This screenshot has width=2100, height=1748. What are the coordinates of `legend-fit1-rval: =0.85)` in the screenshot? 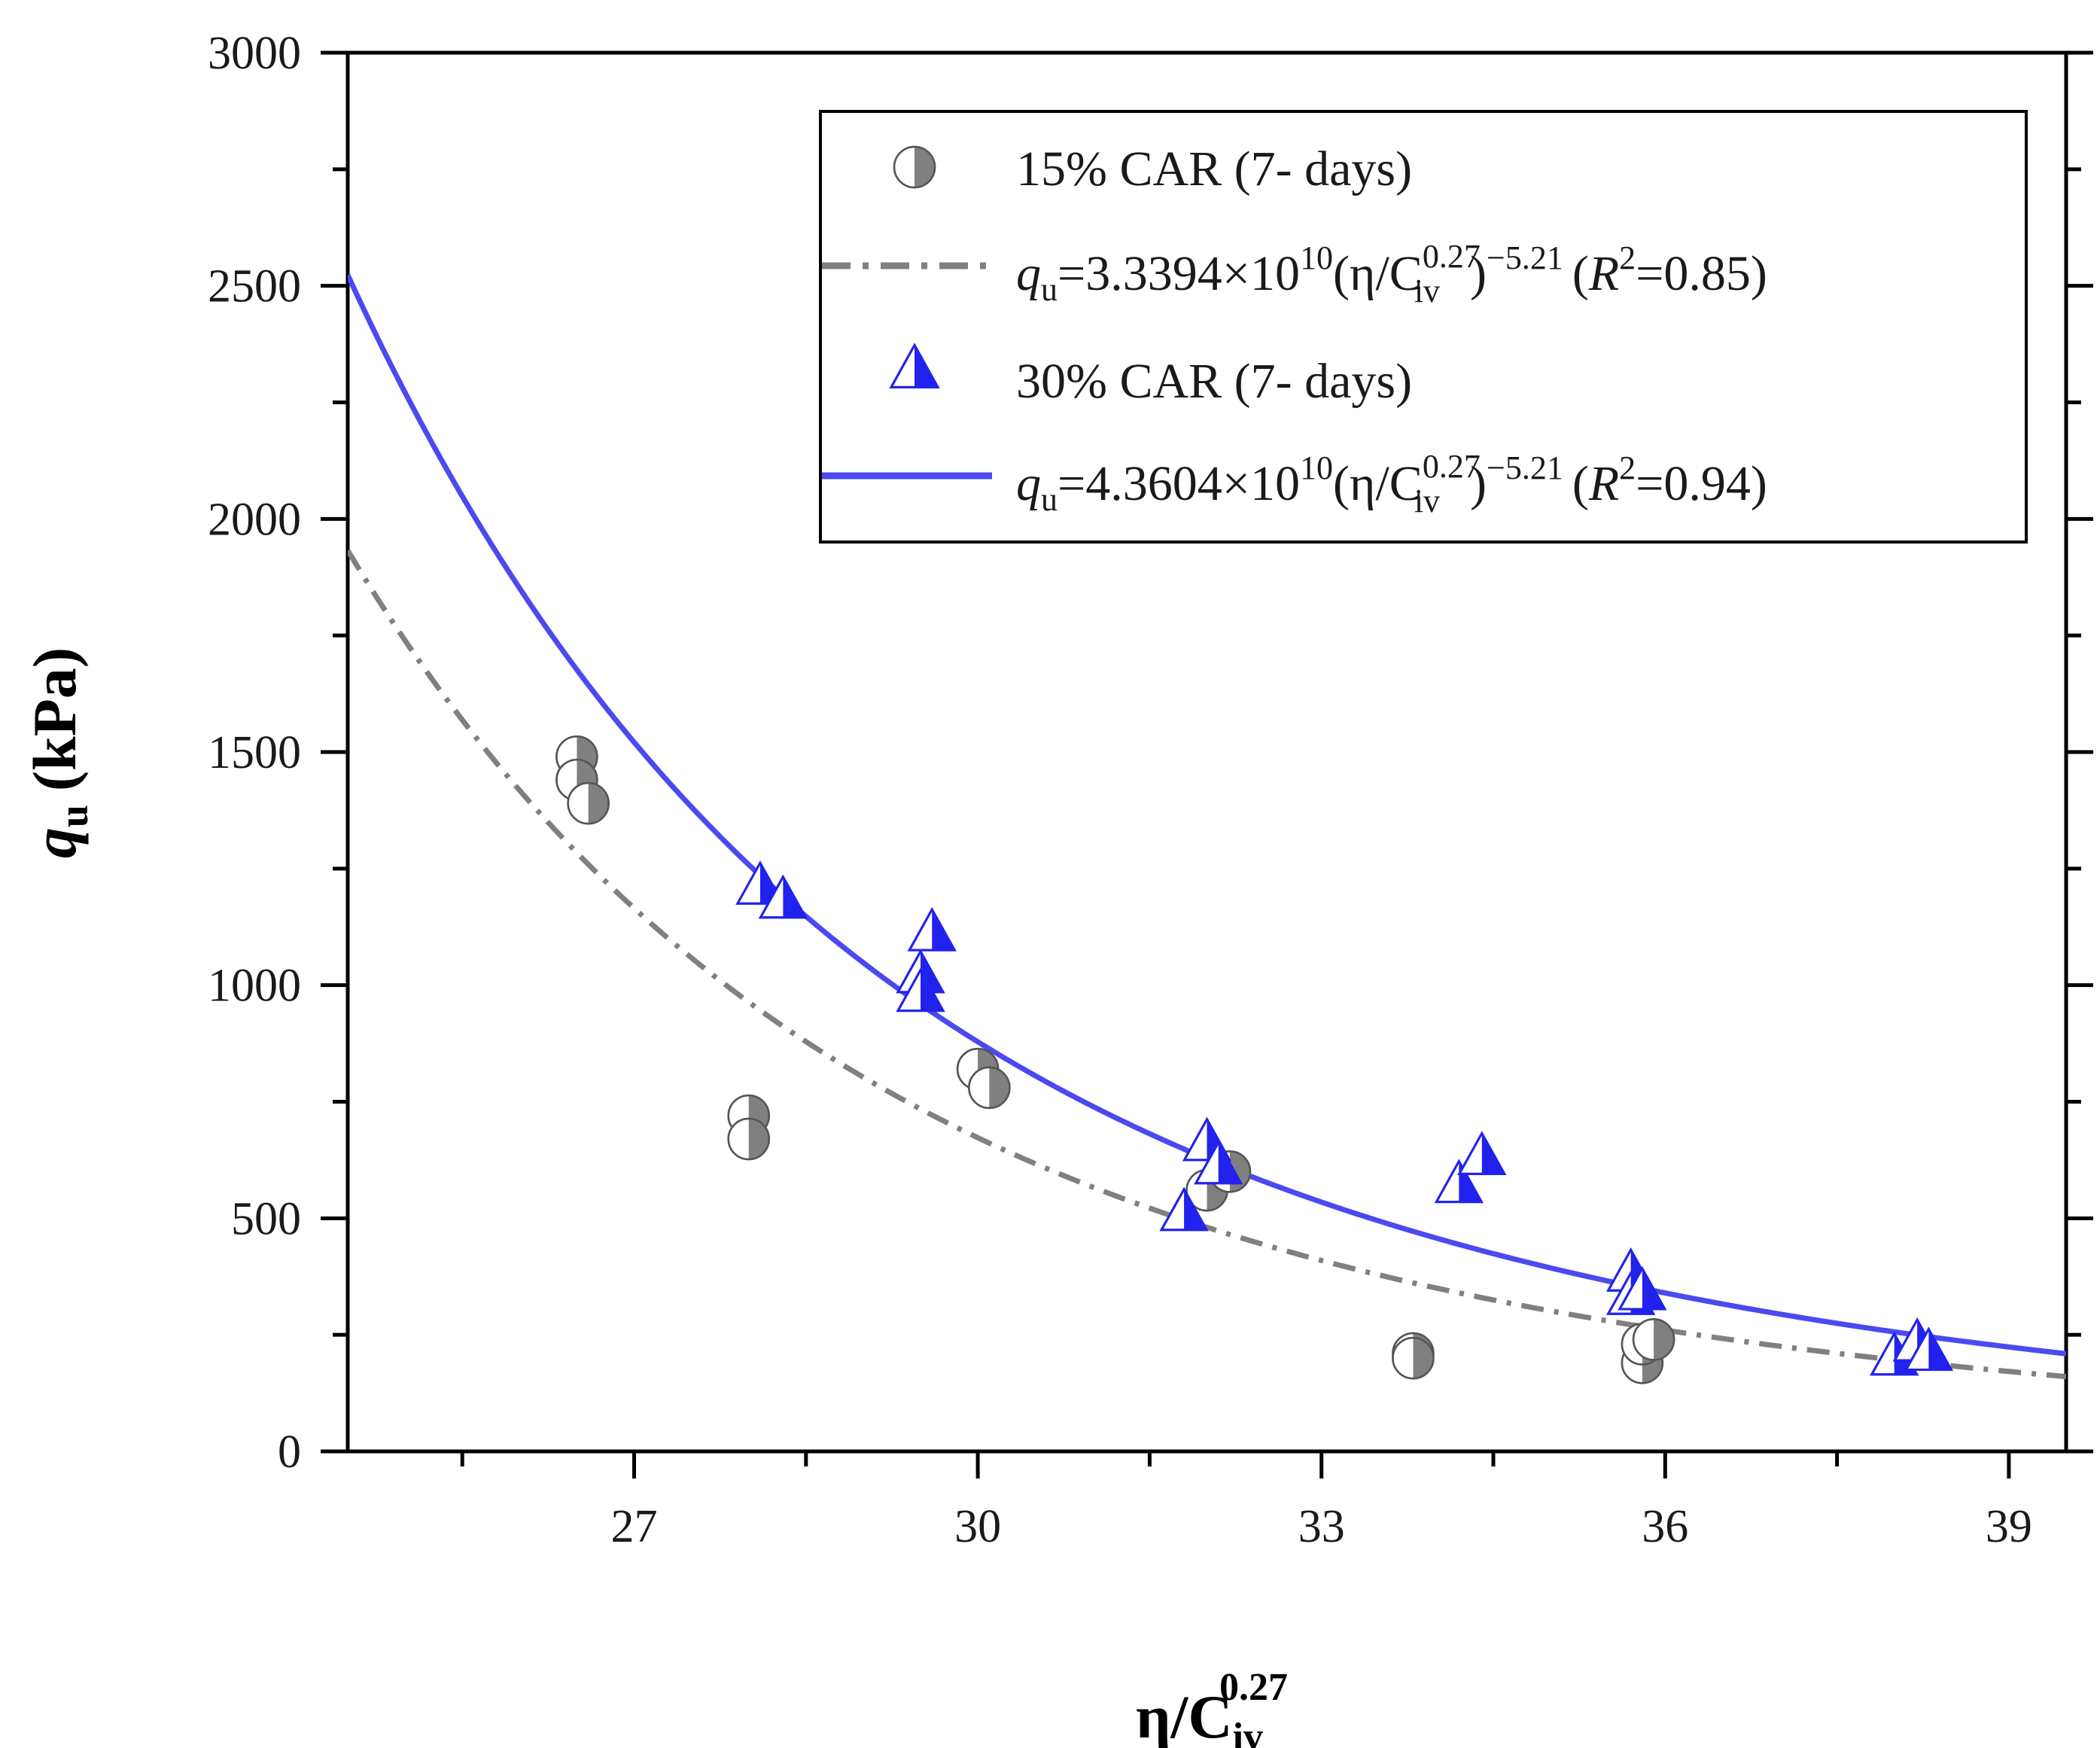 It's located at (1701, 273).